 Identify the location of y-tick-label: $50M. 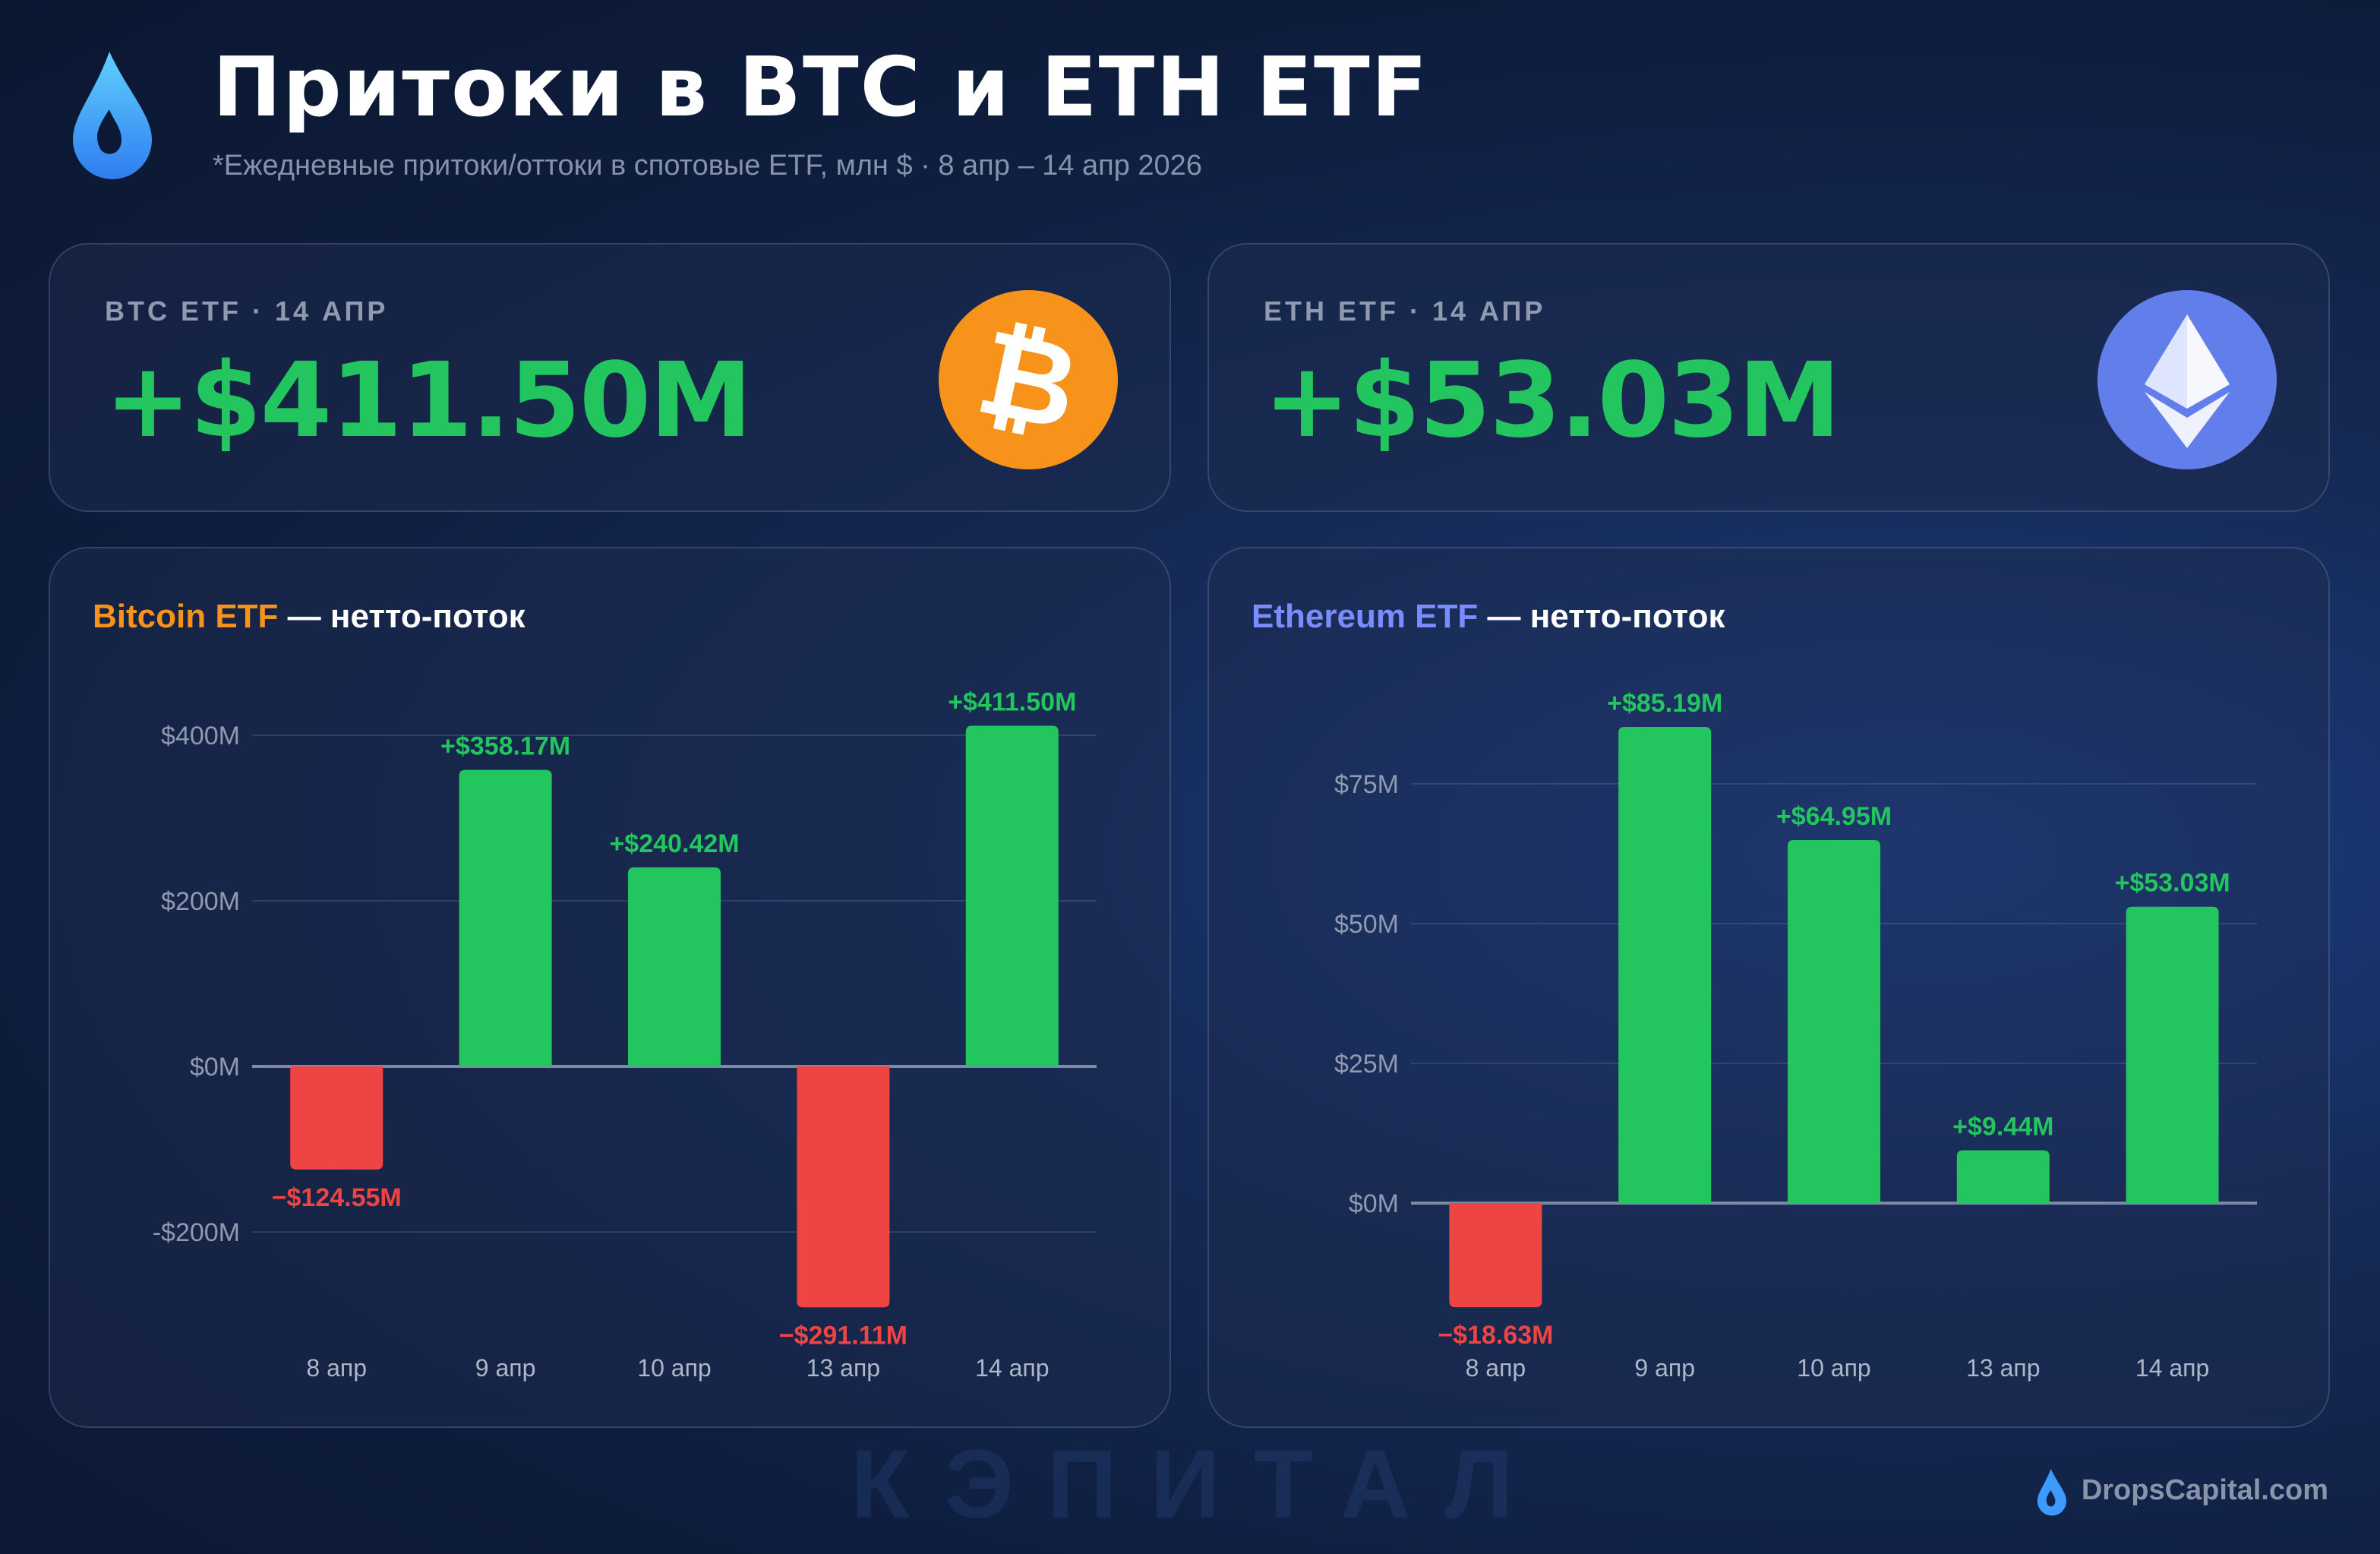
(1366, 924).